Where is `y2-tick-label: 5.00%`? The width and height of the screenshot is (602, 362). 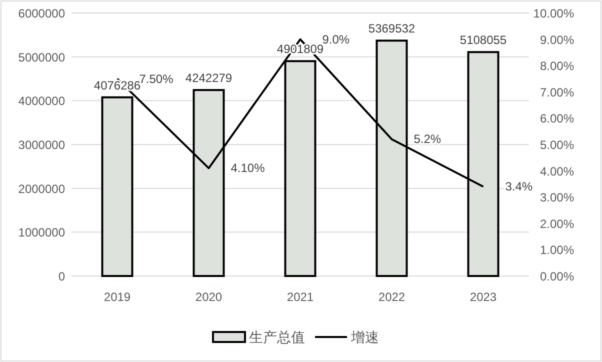
y2-tick-label: 5.00% is located at coordinates (557, 145).